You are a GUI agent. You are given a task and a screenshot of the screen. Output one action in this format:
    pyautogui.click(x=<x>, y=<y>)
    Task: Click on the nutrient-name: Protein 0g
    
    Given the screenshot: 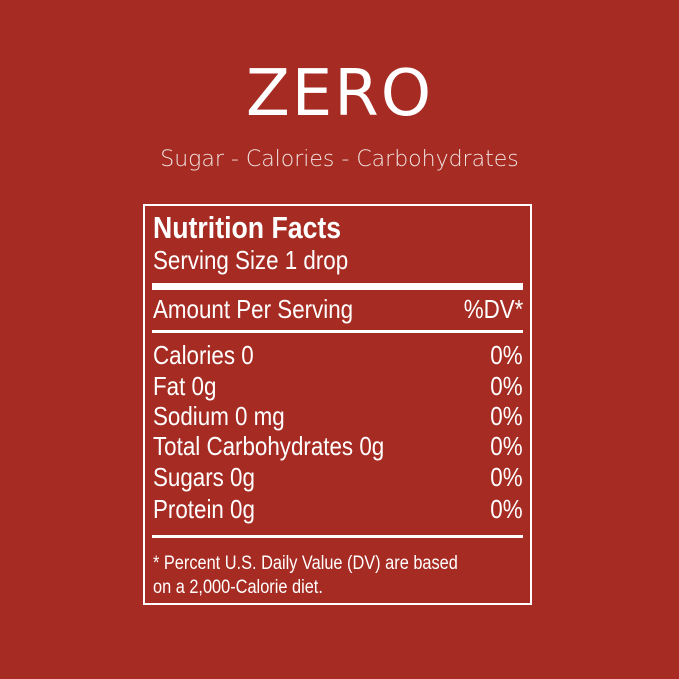 What is the action you would take?
    pyautogui.click(x=204, y=509)
    